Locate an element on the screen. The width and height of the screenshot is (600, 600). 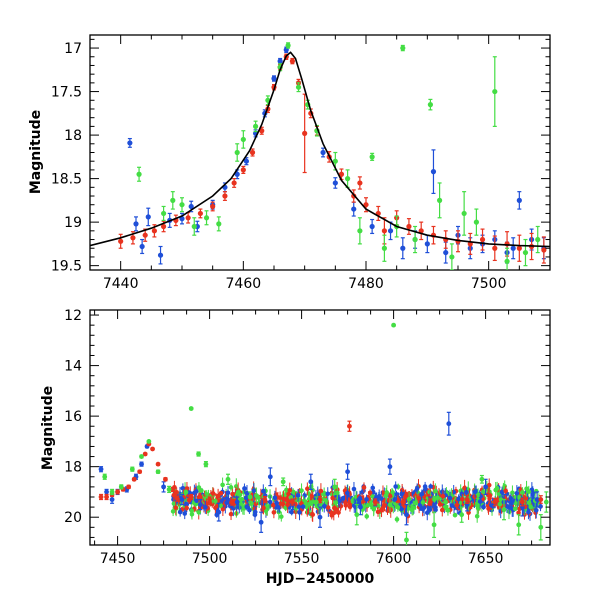
y-tick-label: 16 is located at coordinates (73, 417).